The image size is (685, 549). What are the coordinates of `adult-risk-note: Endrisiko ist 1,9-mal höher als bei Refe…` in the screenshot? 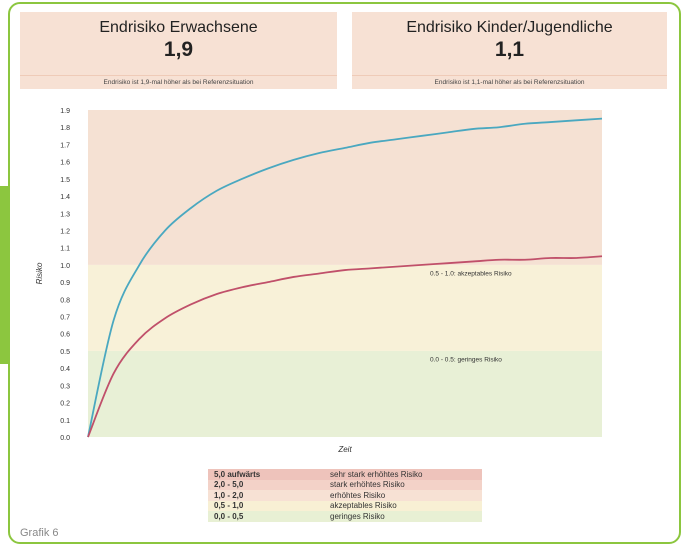 It's located at (178, 82).